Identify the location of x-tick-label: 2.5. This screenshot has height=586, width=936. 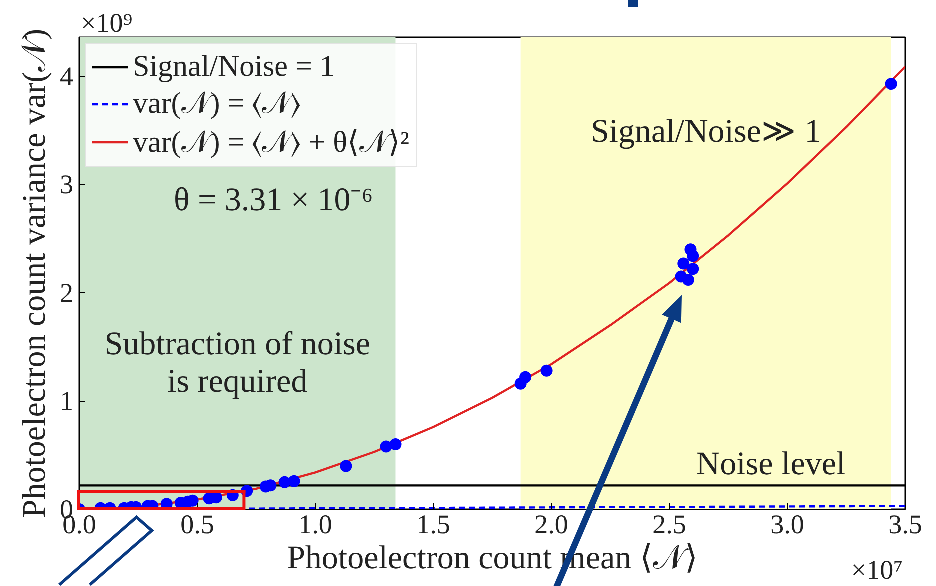
(669, 525).